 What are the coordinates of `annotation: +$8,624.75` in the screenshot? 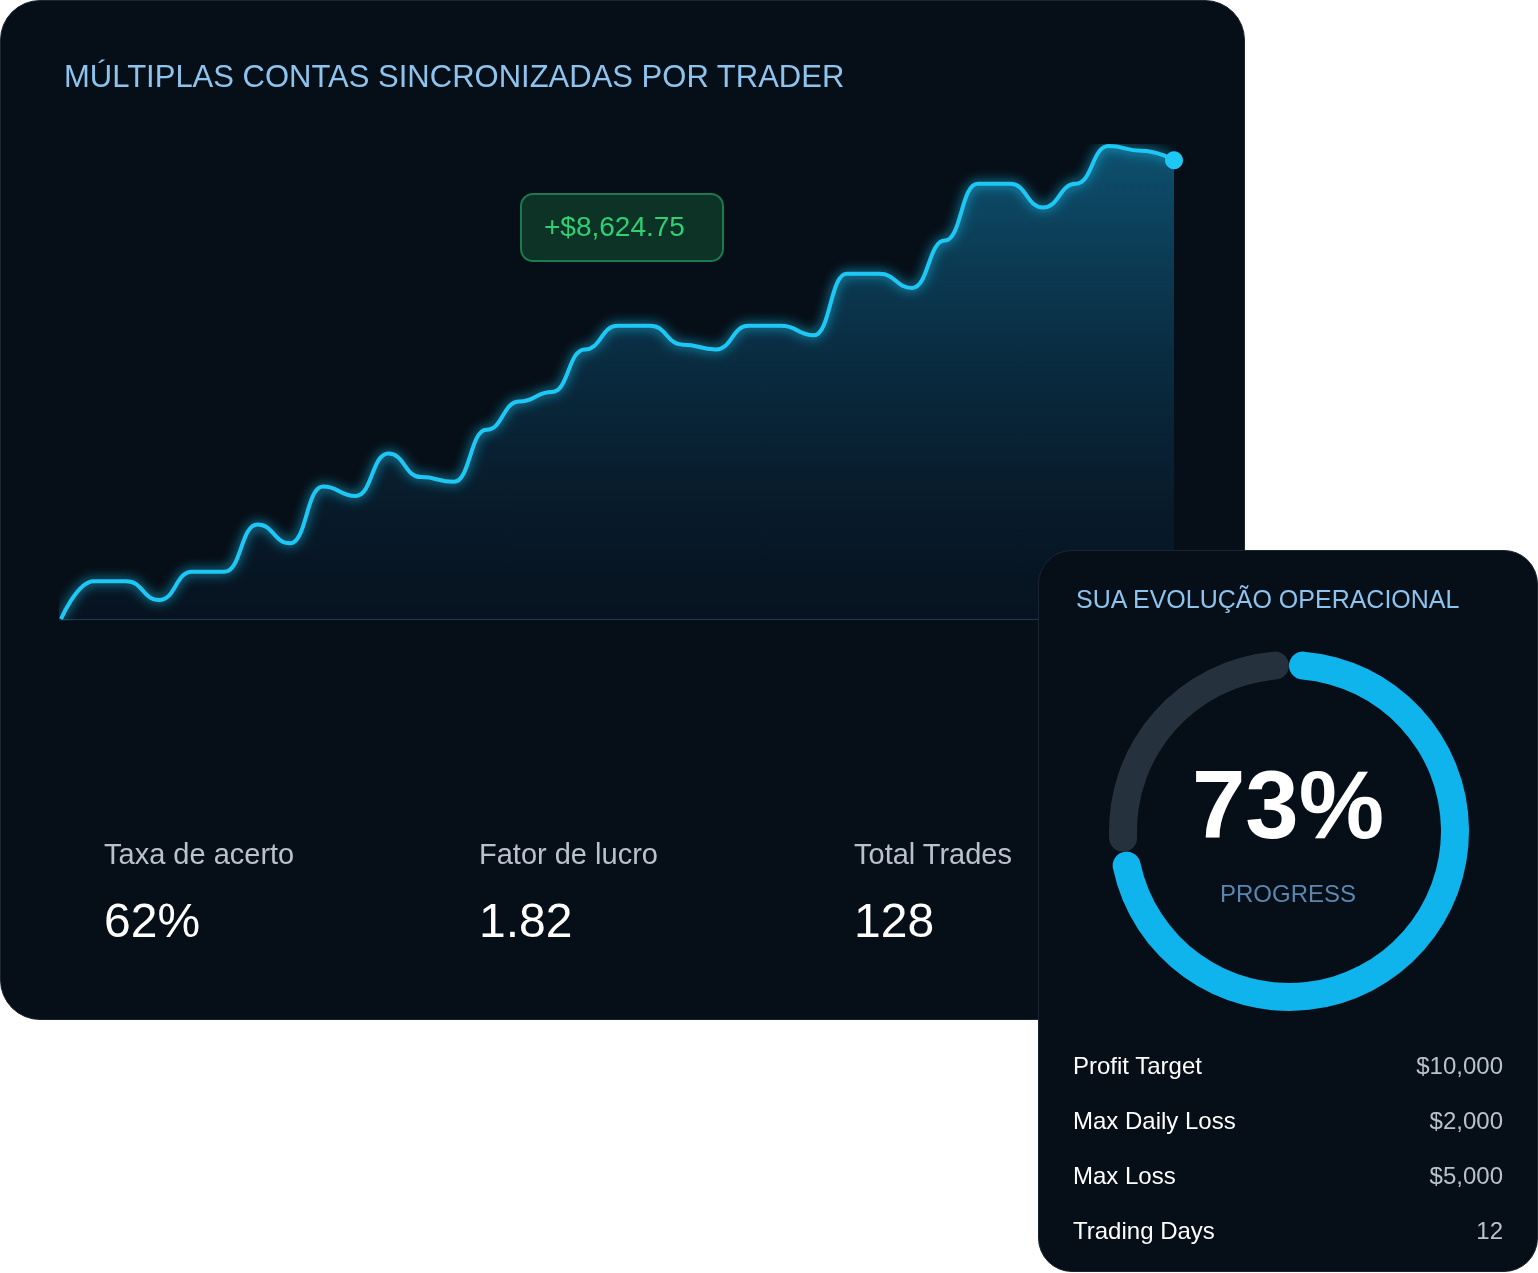 It's located at (614, 226).